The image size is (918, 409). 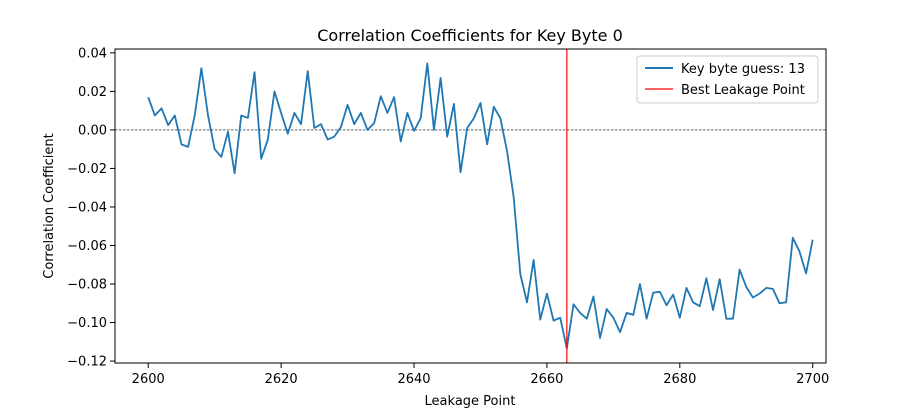 I want to click on legend: Key byte guess: 13 Best Leakage Point, so click(x=727, y=79).